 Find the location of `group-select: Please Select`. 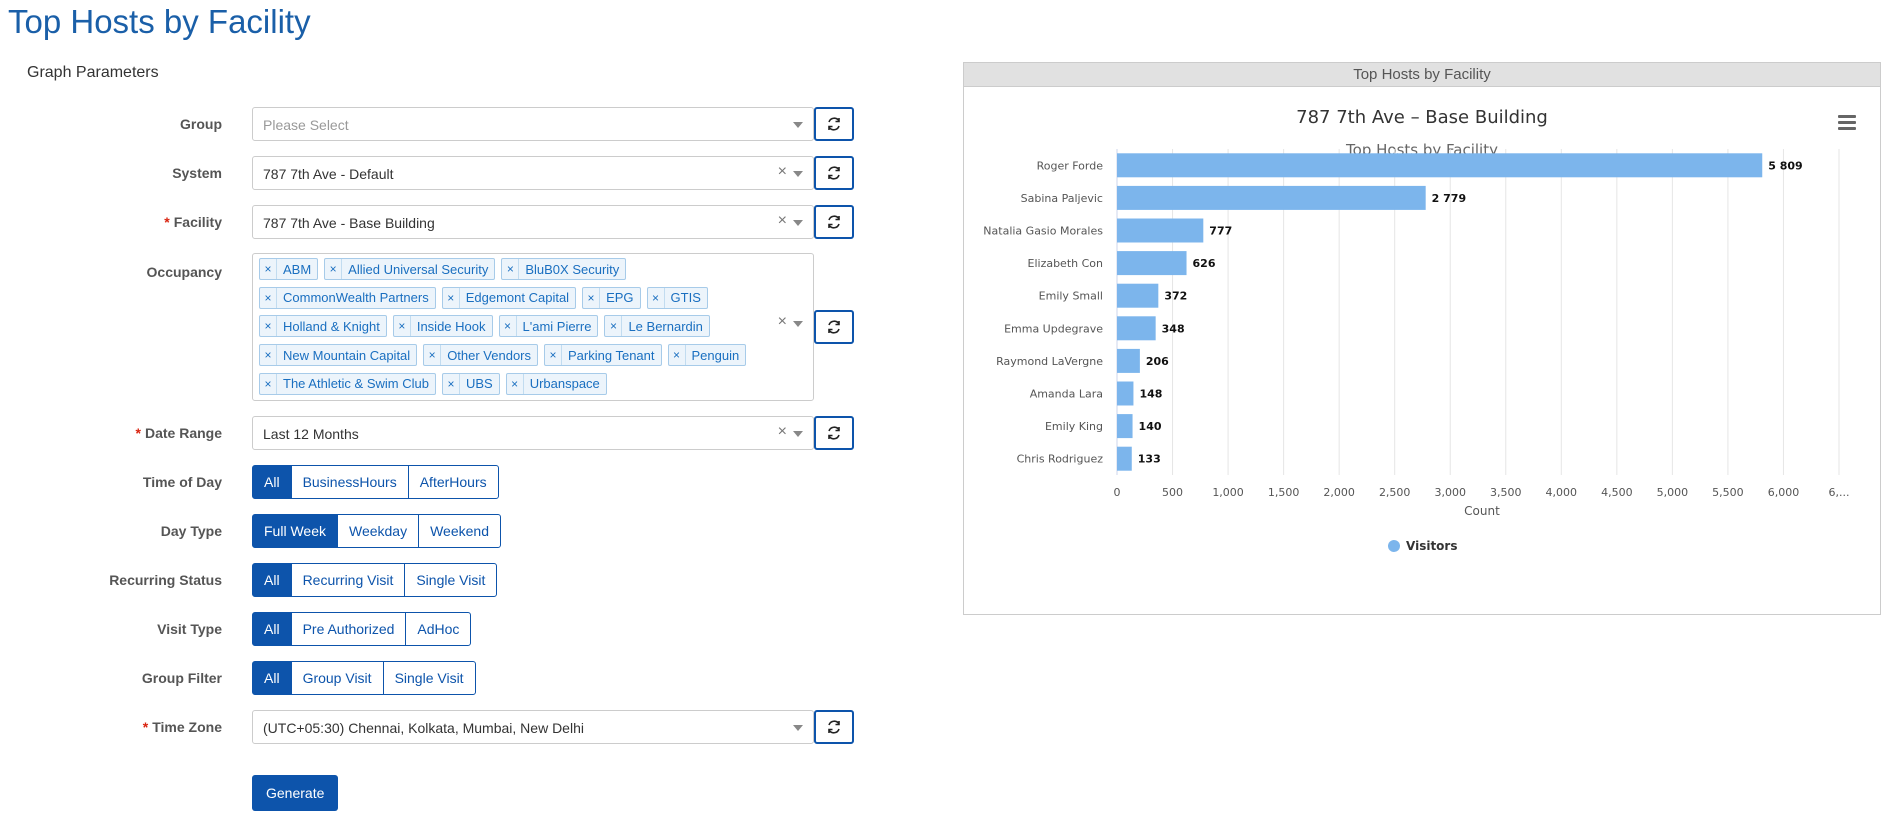

group-select: Please Select is located at coordinates (533, 124).